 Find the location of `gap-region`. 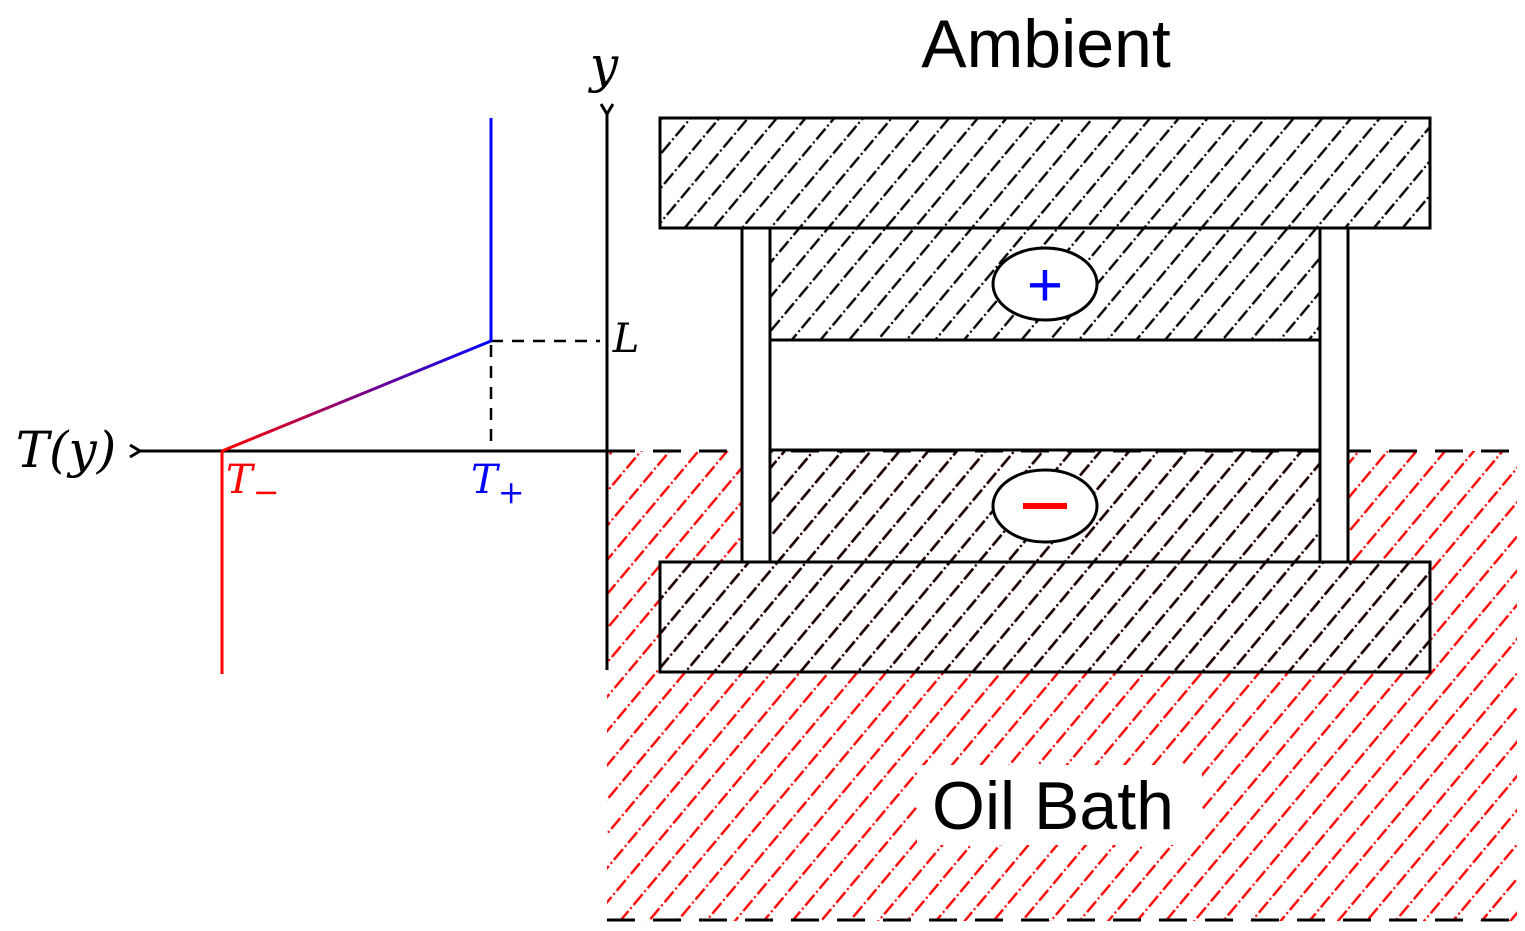

gap-region is located at coordinates (1045, 395).